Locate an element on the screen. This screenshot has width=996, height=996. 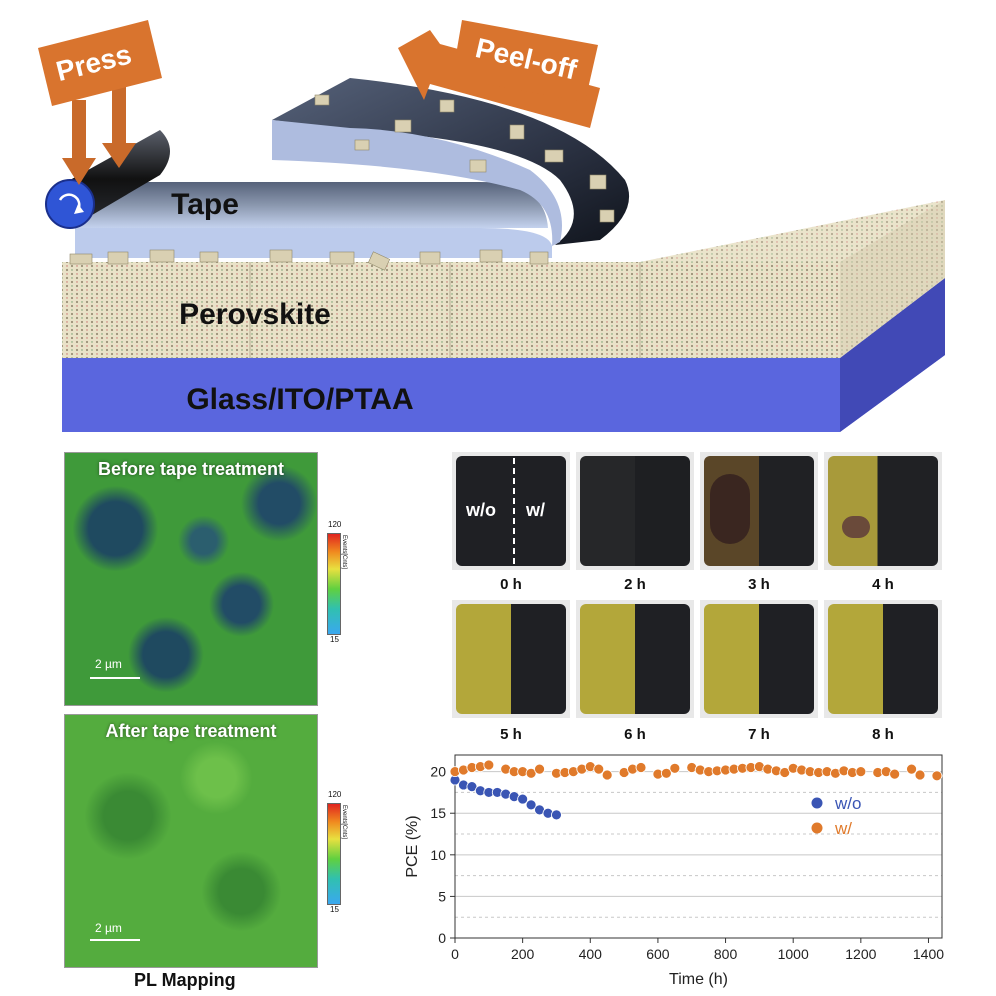
colorbar-before is located at coordinates (334, 584).